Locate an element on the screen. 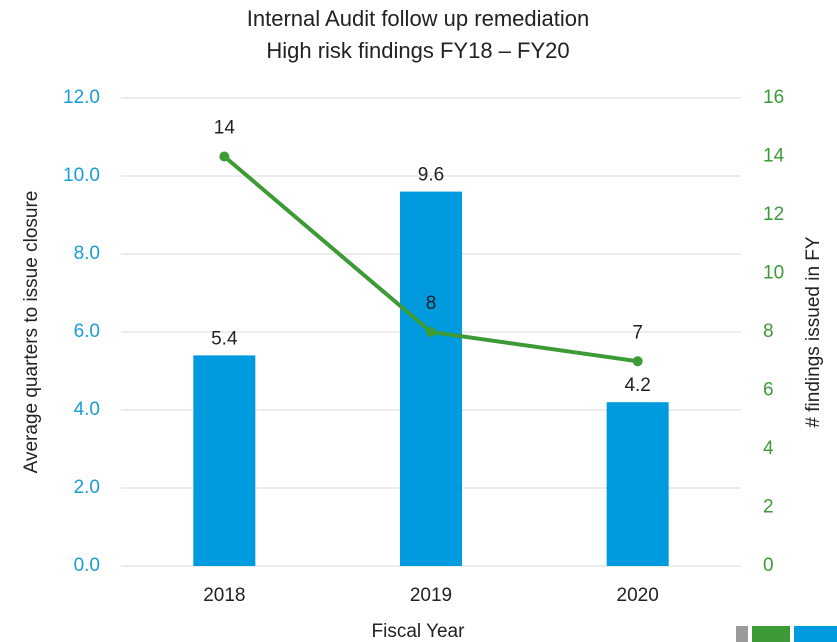  y-tick-label: 4.0 is located at coordinates (87, 409).